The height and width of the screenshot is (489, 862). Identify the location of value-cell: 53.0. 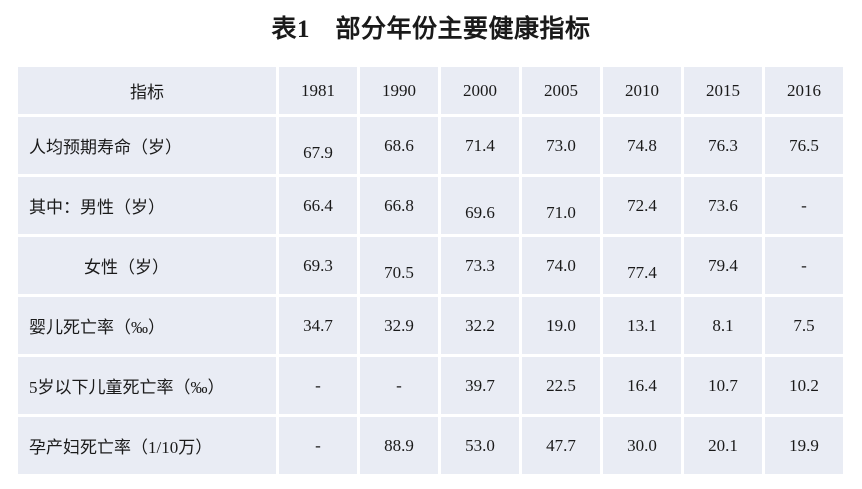
(480, 445).